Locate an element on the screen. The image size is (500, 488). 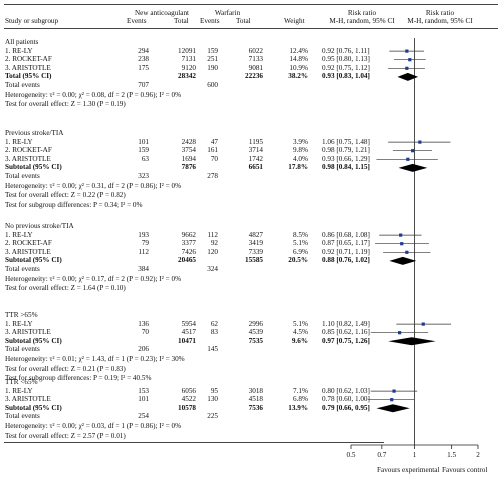
study-total-new: 7426 is located at coordinates (188, 251).